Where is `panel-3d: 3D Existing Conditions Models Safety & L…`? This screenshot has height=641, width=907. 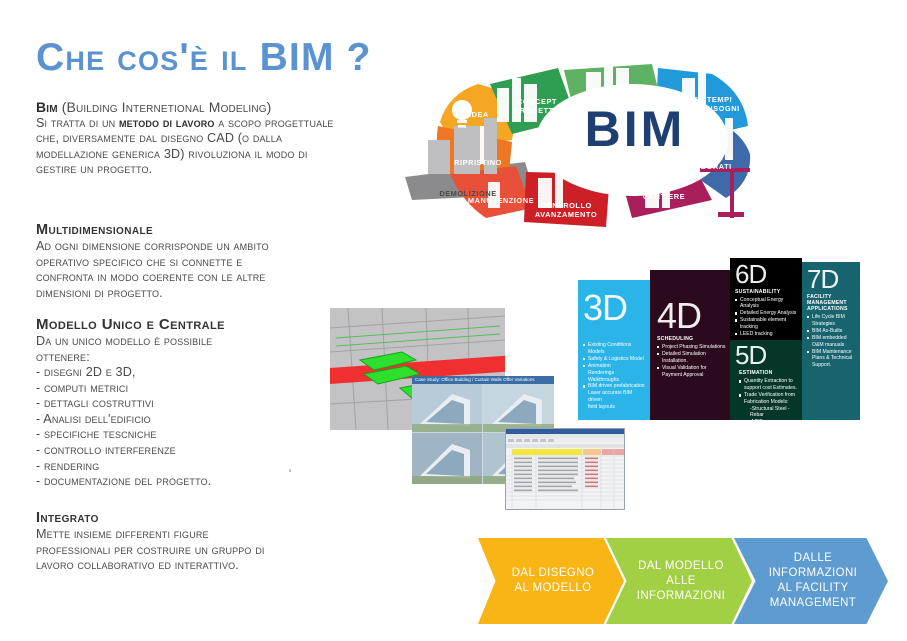
panel-3d: 3D Existing Conditions Models Safety & L… is located at coordinates (614, 350).